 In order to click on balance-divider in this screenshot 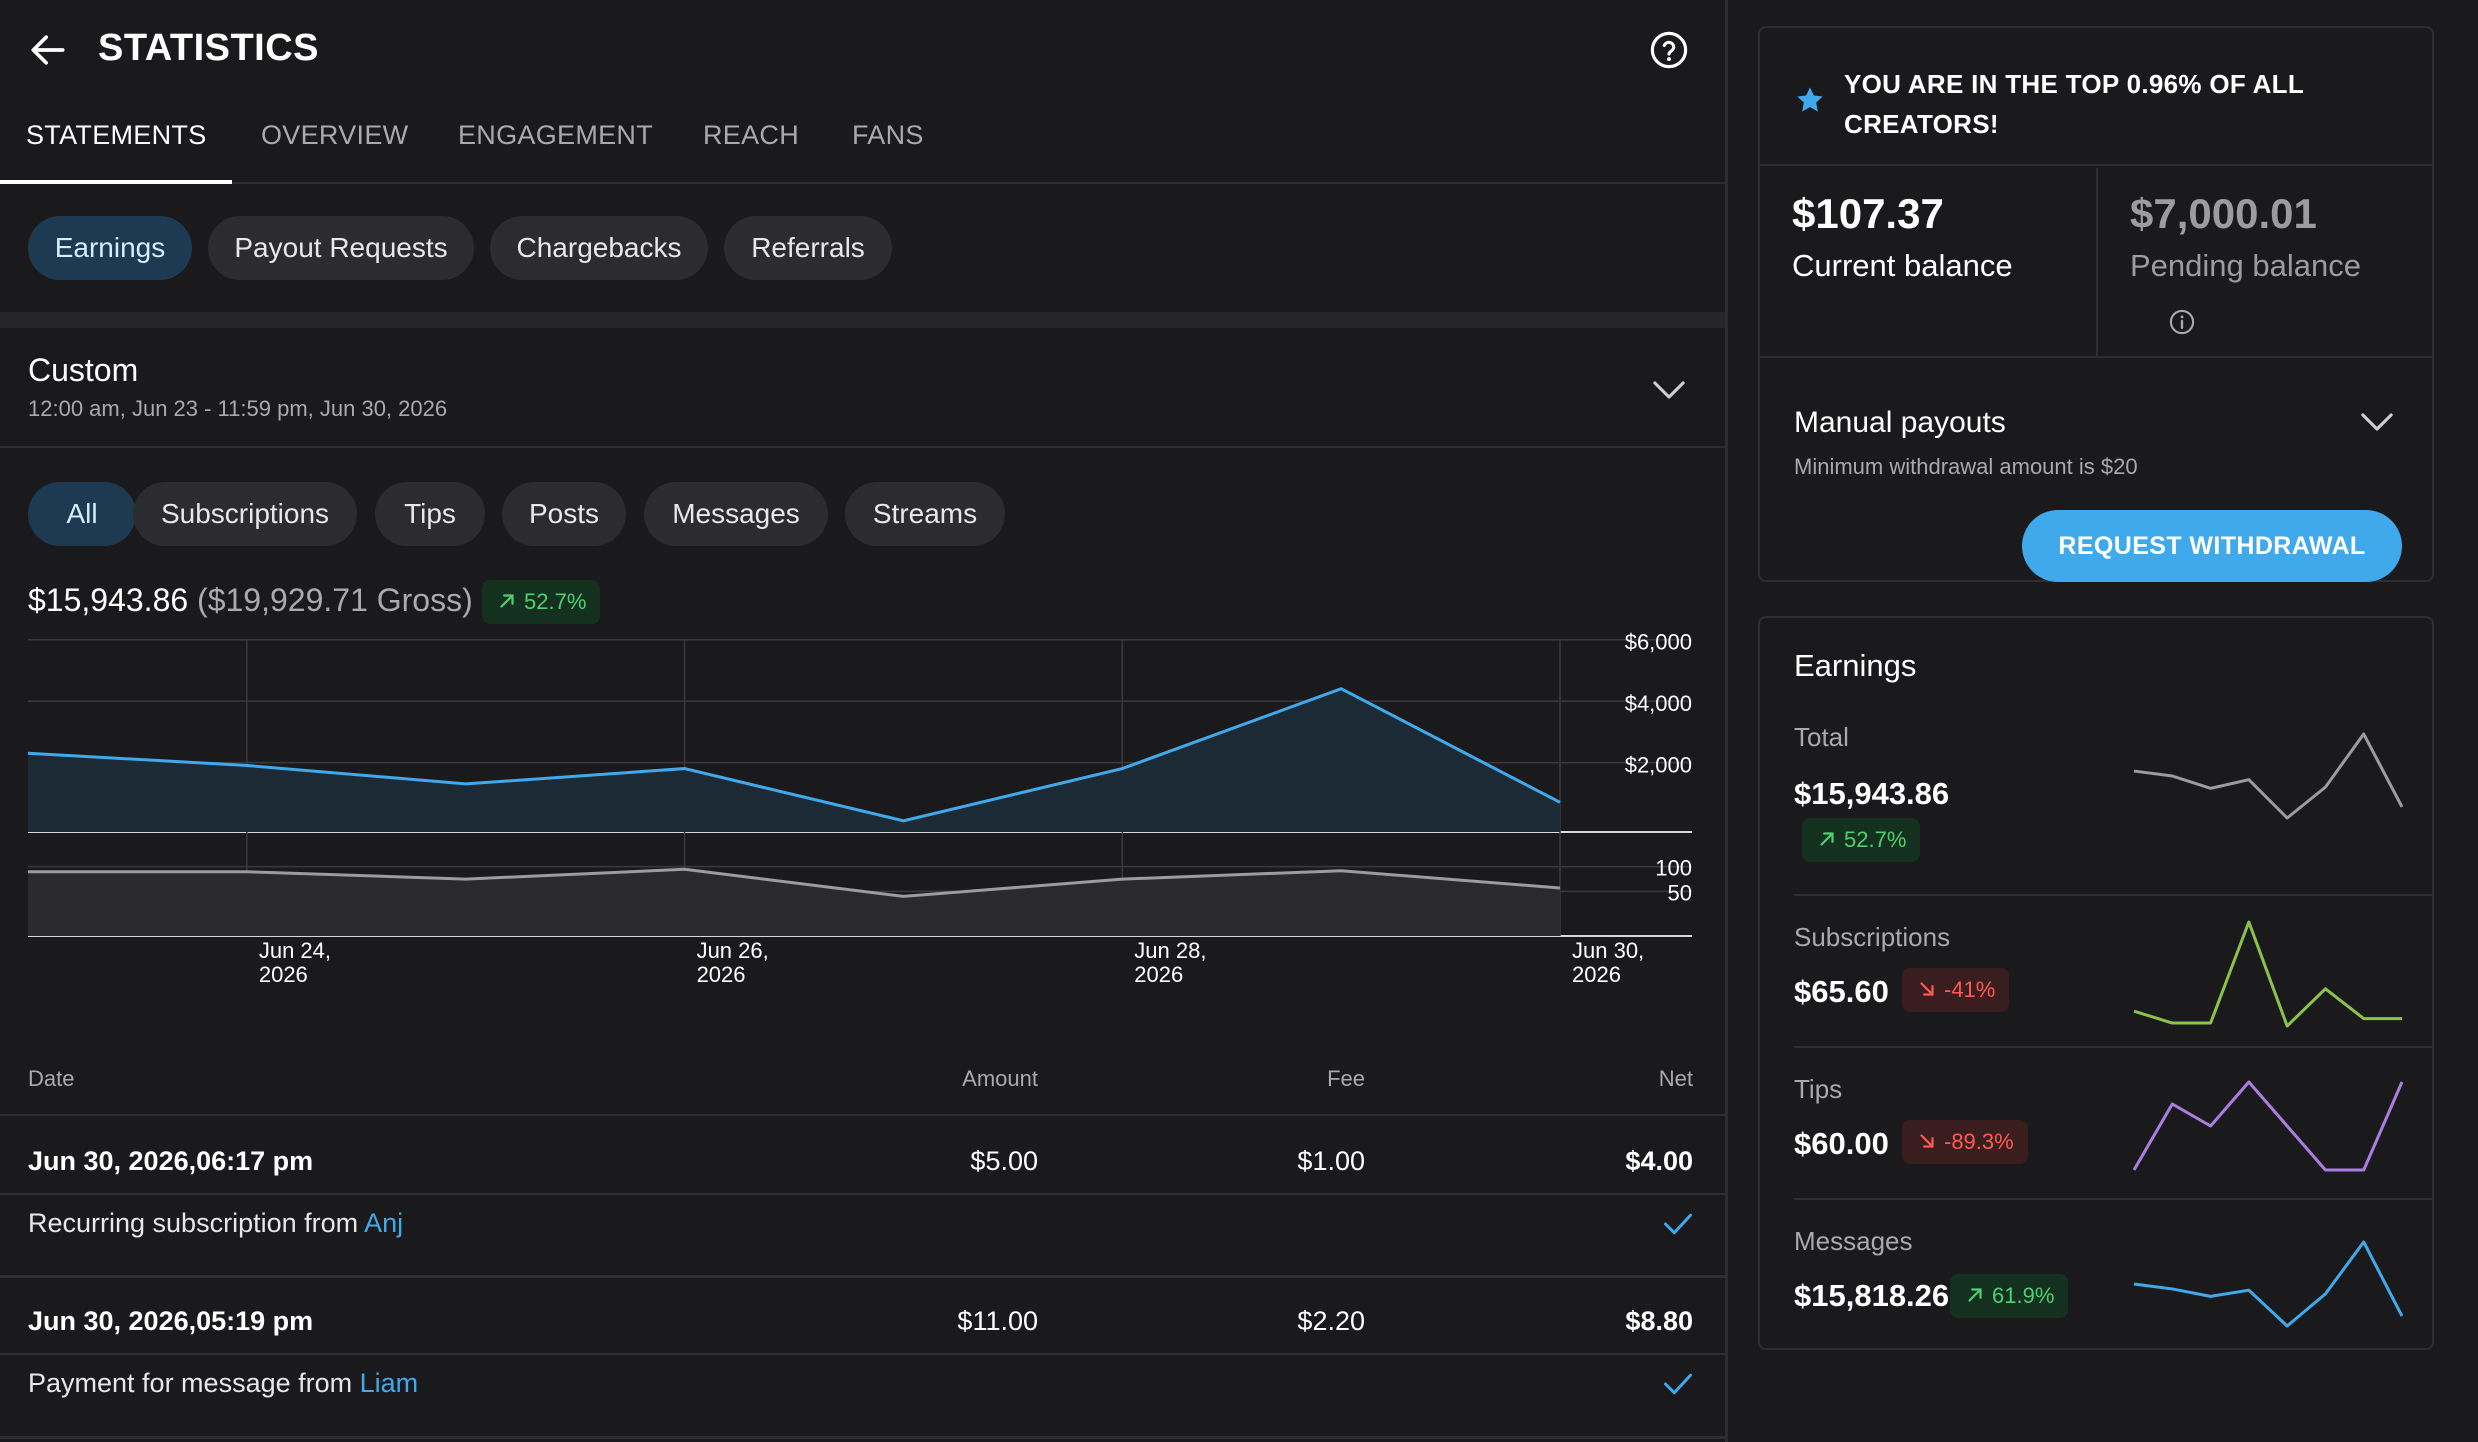, I will do `click(2097, 263)`.